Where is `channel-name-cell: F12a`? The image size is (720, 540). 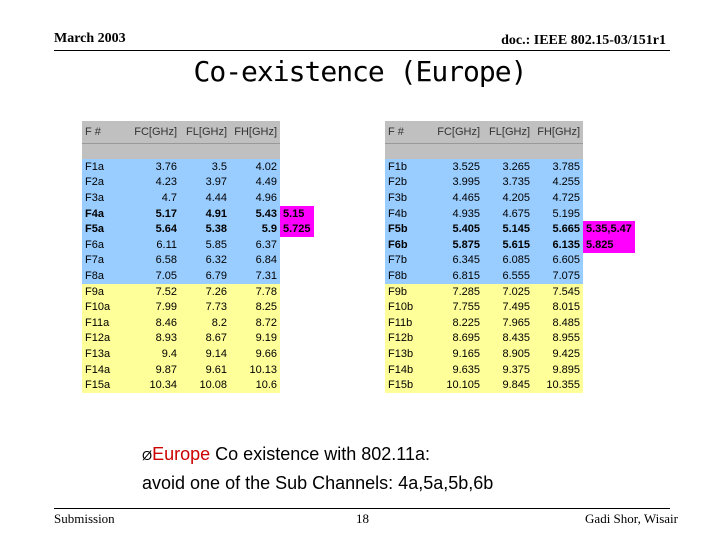
channel-name-cell: F12a is located at coordinates (105, 338).